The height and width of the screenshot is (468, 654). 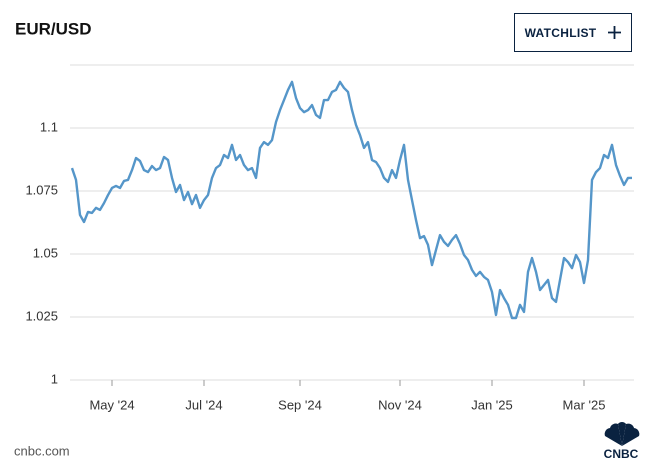 I want to click on plus-icon, so click(x=615, y=32).